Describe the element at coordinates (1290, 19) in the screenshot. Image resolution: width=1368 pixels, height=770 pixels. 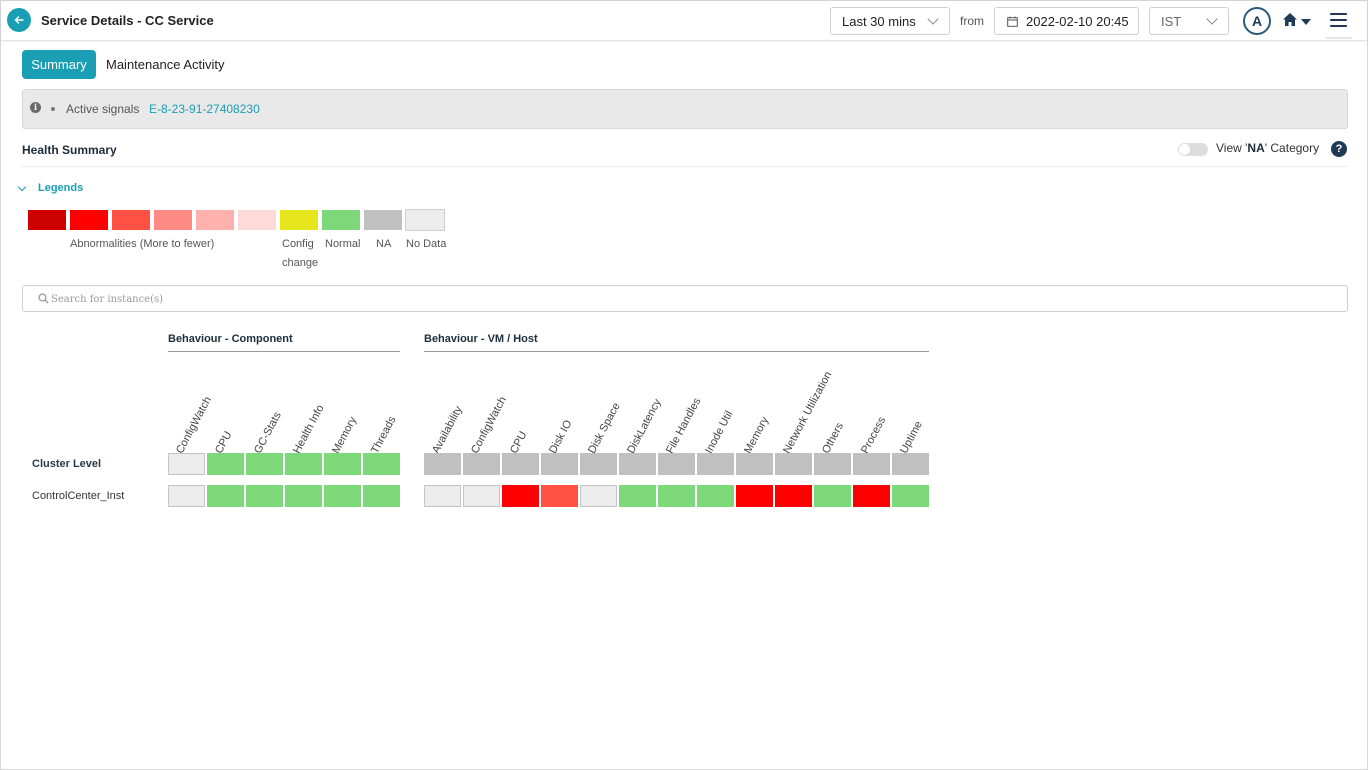
I see `home-icon` at that location.